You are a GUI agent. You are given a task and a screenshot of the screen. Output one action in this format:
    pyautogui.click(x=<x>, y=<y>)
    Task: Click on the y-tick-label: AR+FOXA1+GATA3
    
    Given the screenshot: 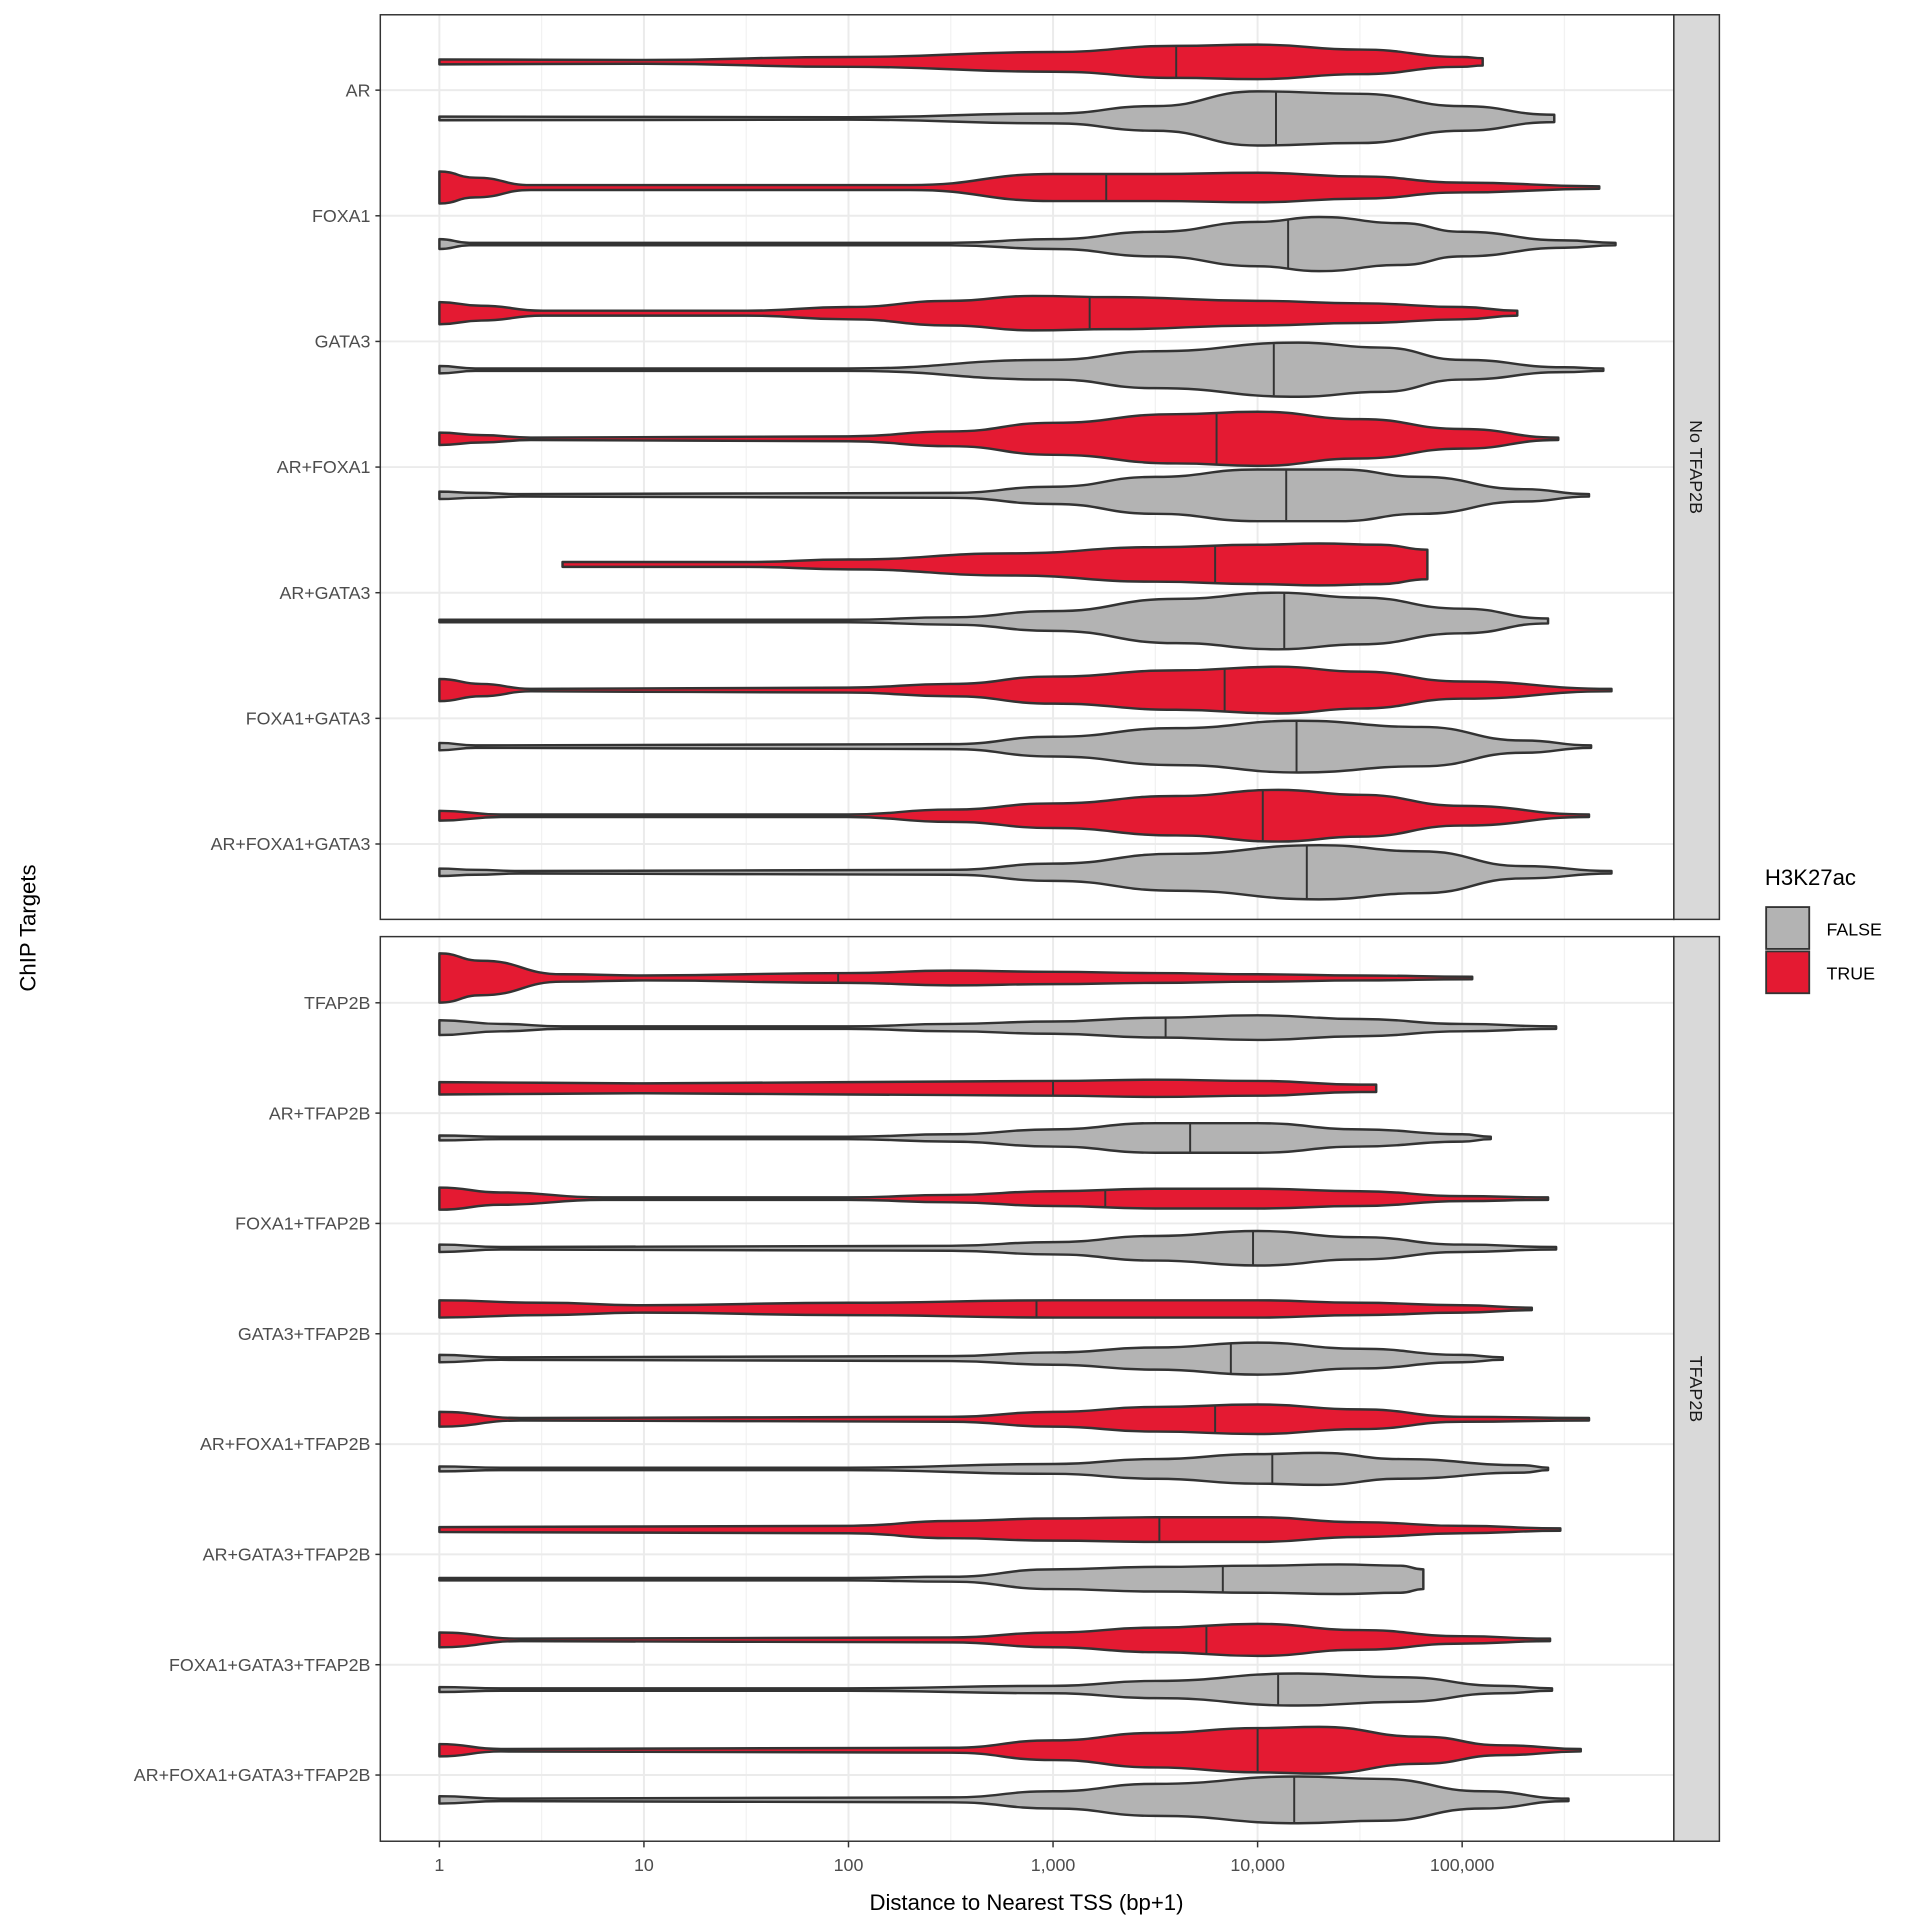 What is the action you would take?
    pyautogui.click(x=291, y=844)
    